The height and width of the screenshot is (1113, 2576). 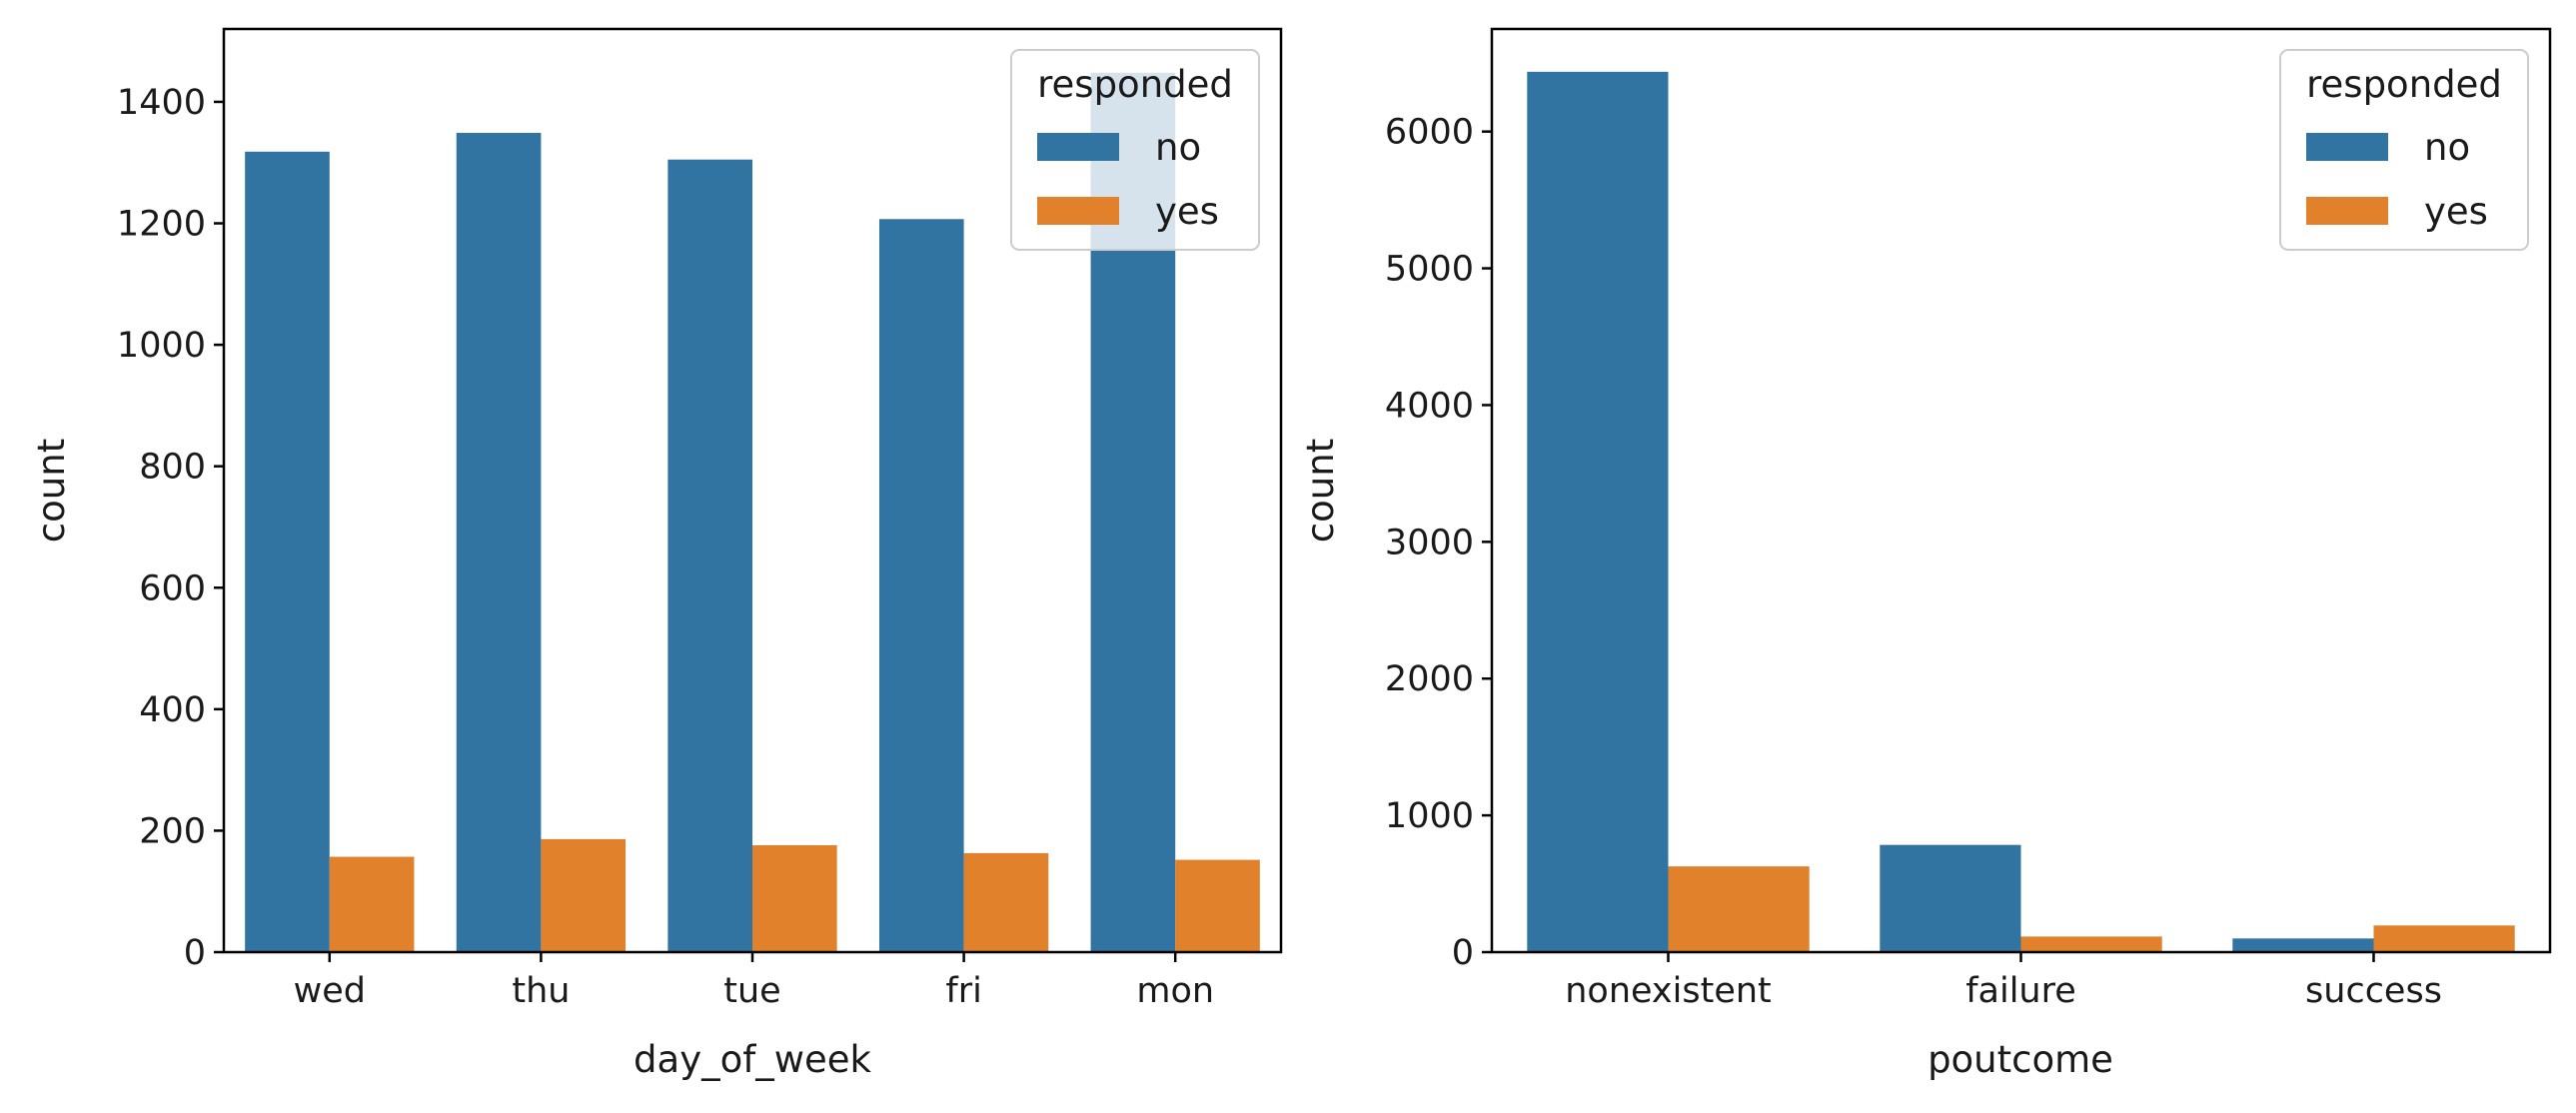 What do you see at coordinates (1217, 905) in the screenshot?
I see `bar-yes-mon` at bounding box center [1217, 905].